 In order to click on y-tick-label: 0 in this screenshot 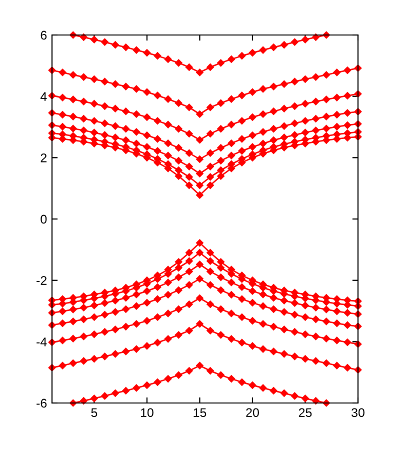, I will do `click(43, 219)`.